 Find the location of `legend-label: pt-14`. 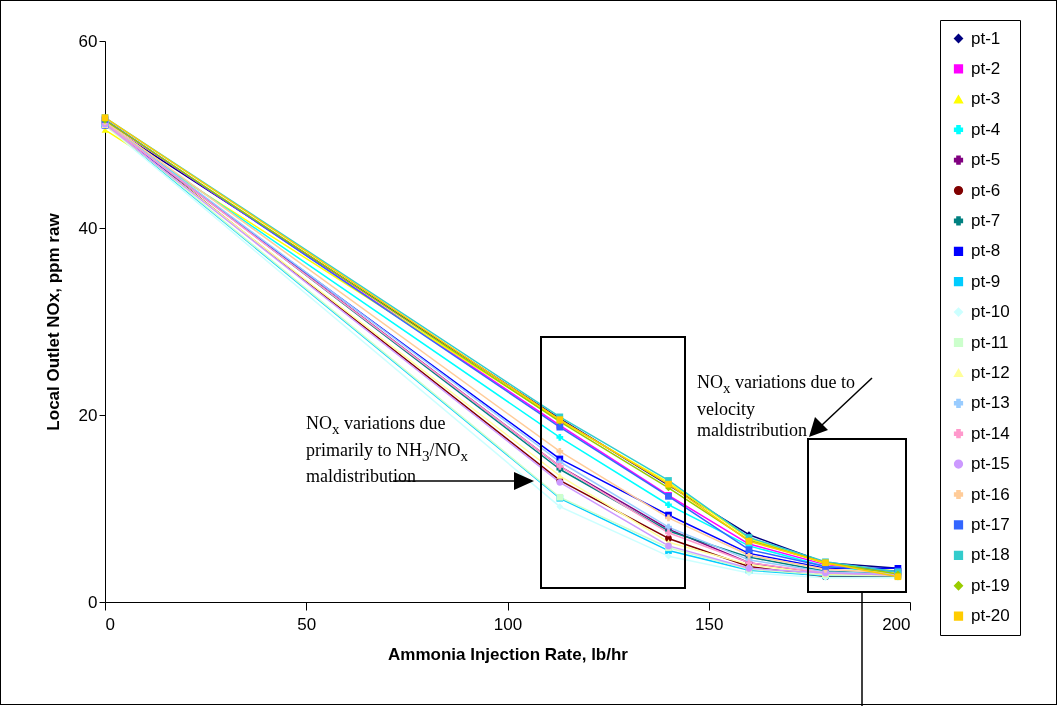

legend-label: pt-14 is located at coordinates (990, 433).